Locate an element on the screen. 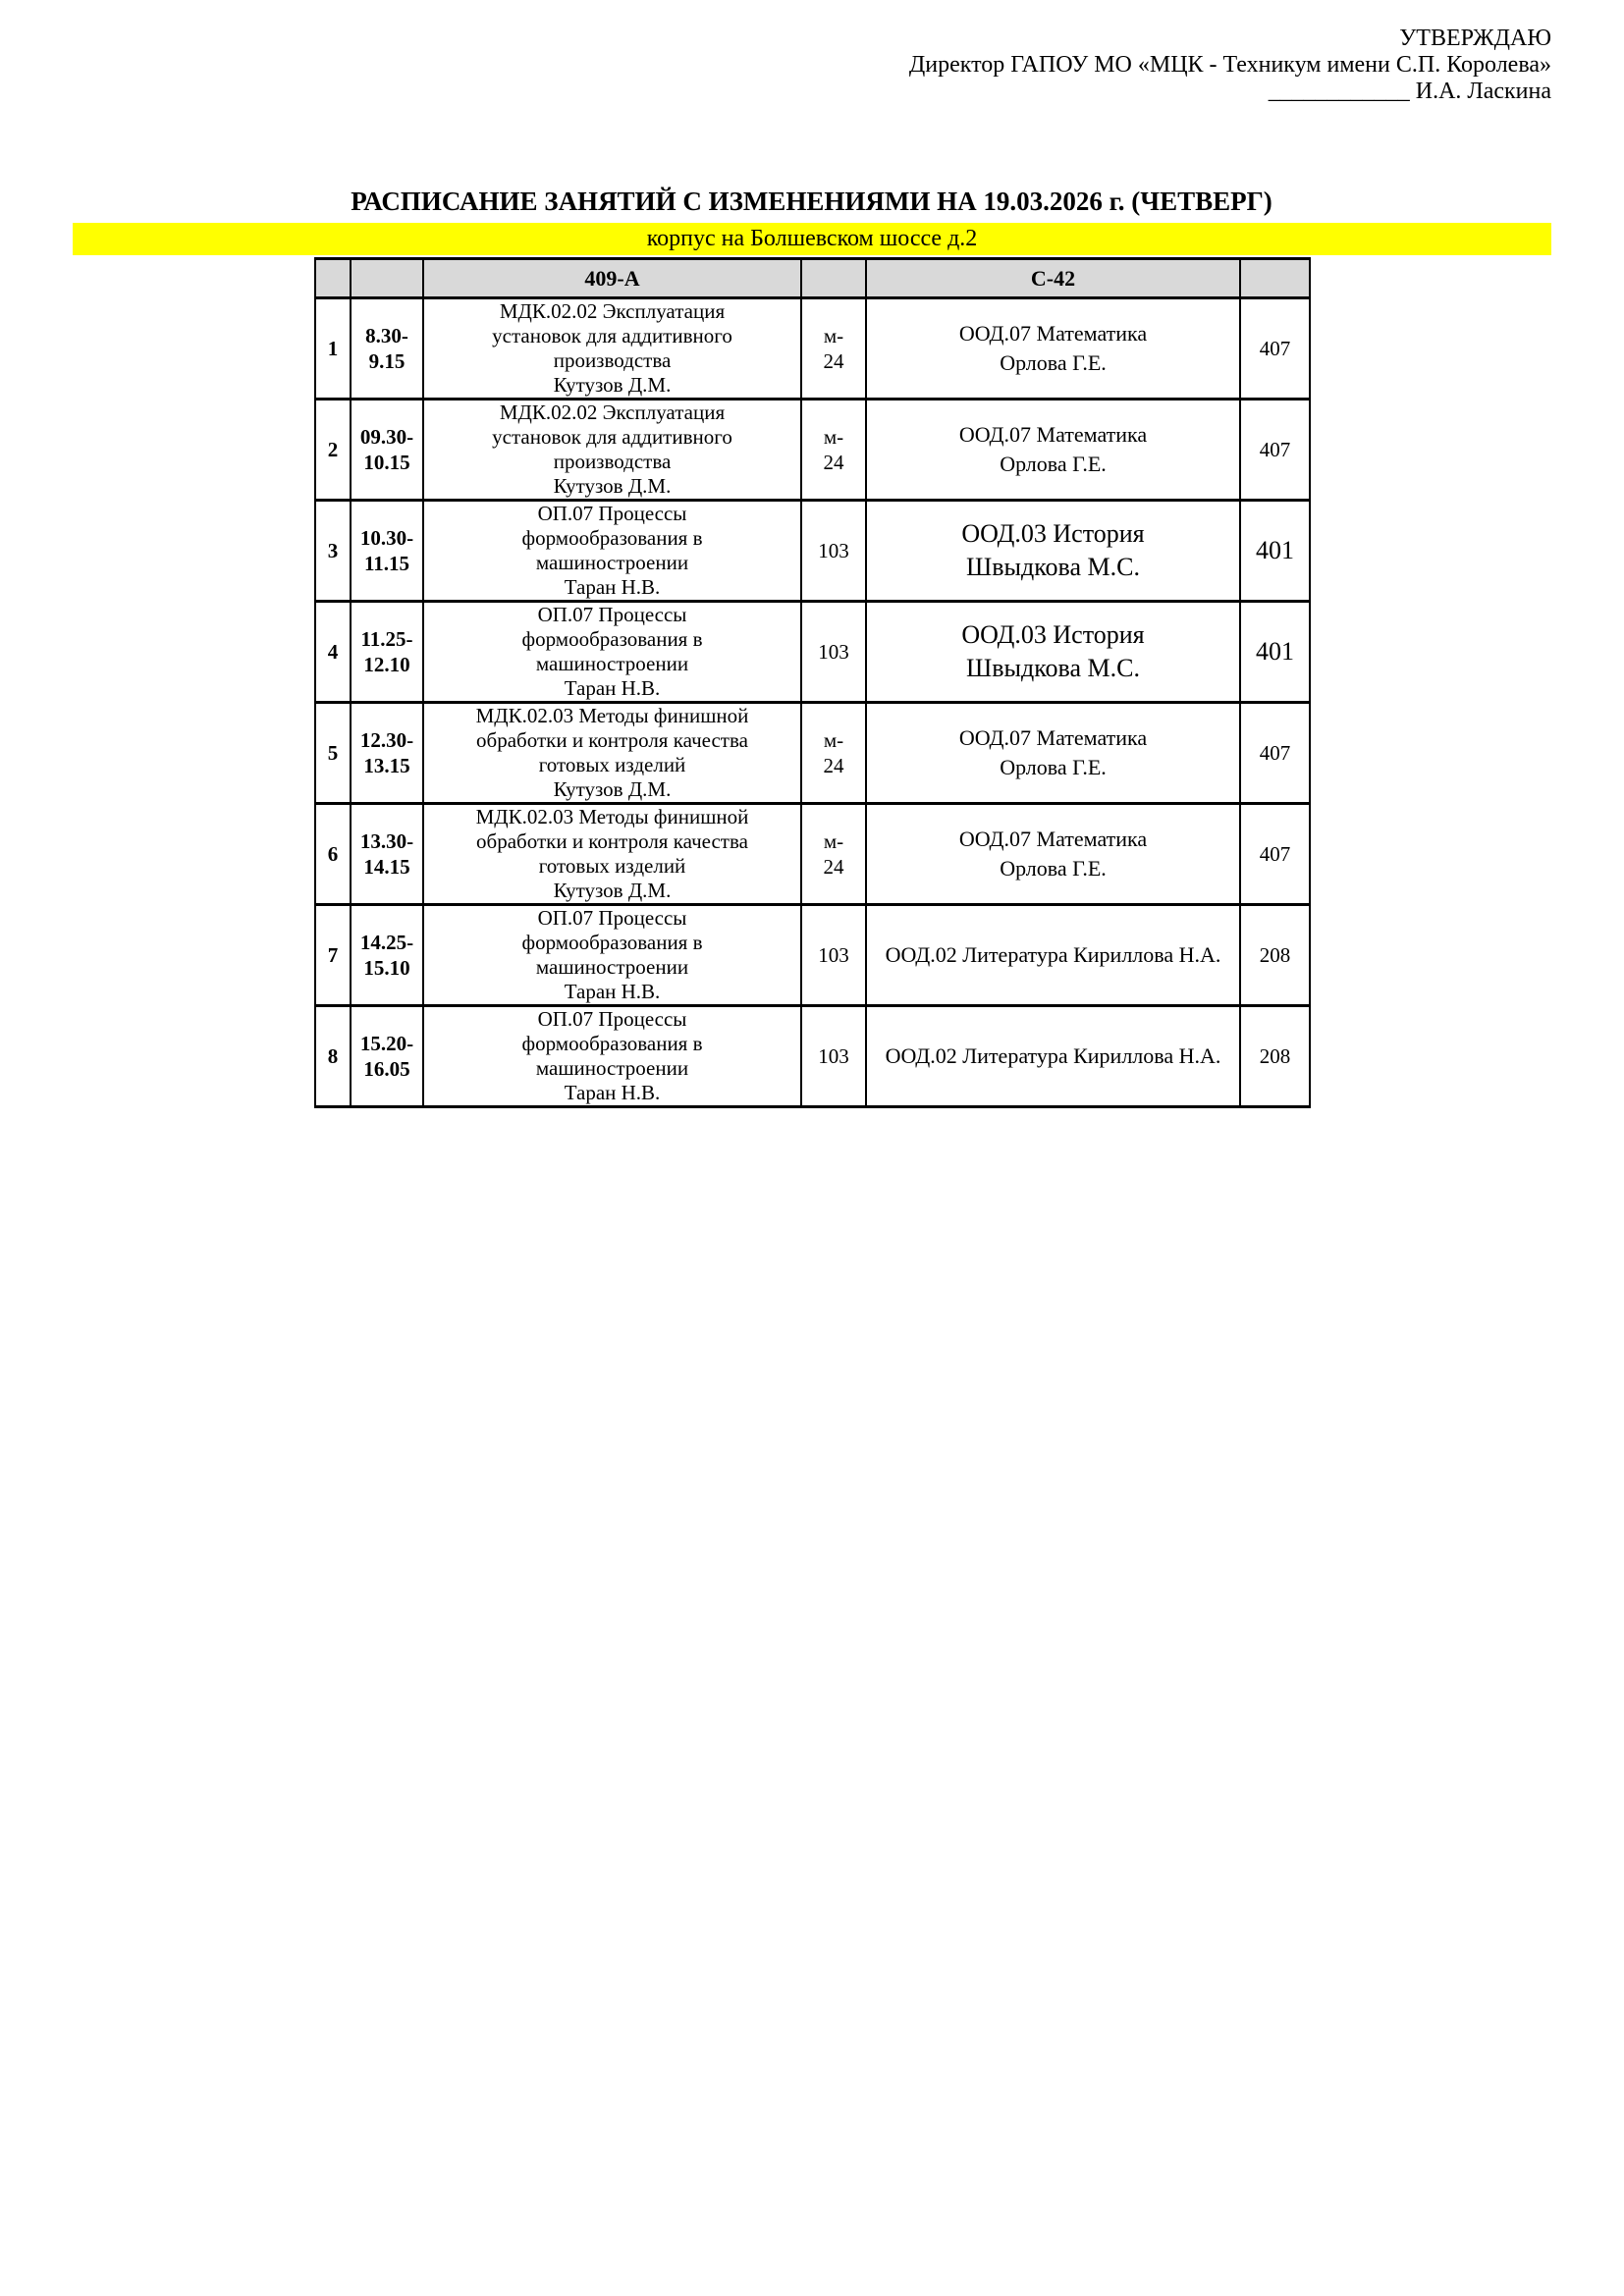 The height and width of the screenshot is (2296, 1624). lesson-number: 4 is located at coordinates (333, 652).